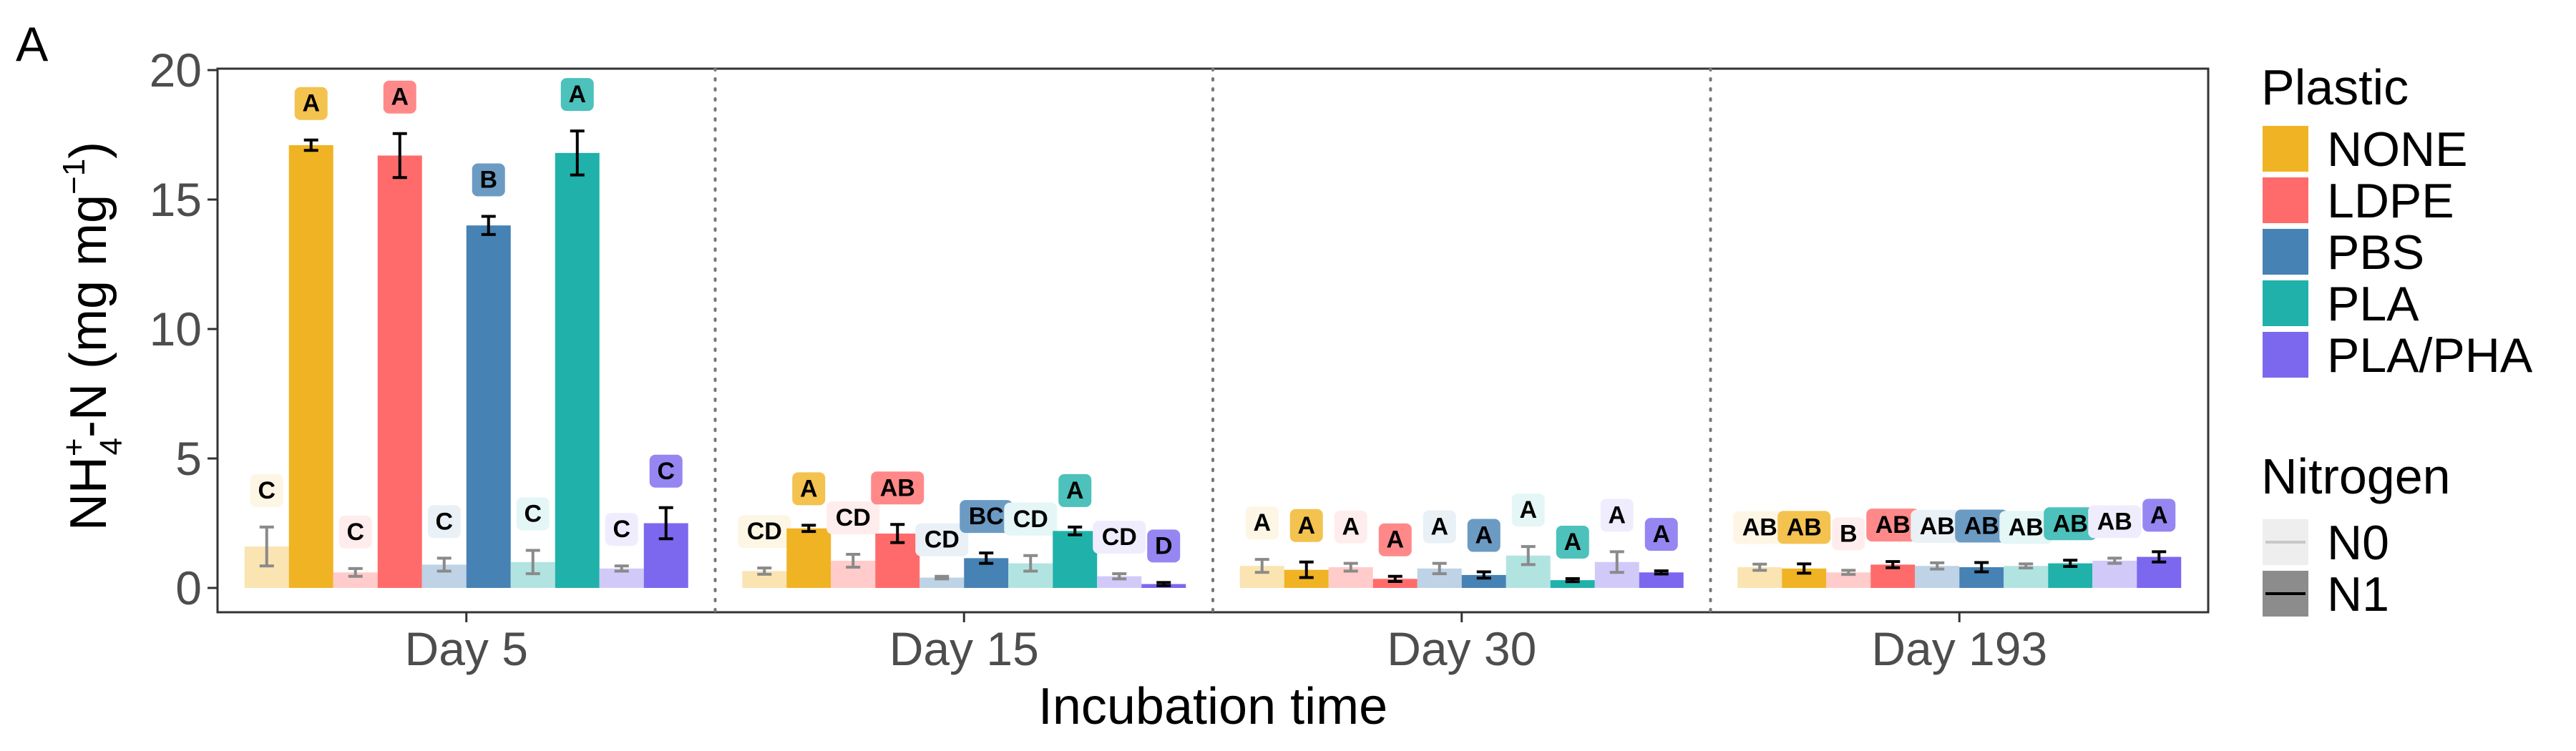 Image resolution: width=2576 pixels, height=751 pixels. I want to click on x-tick-label: Day 193, so click(1959, 648).